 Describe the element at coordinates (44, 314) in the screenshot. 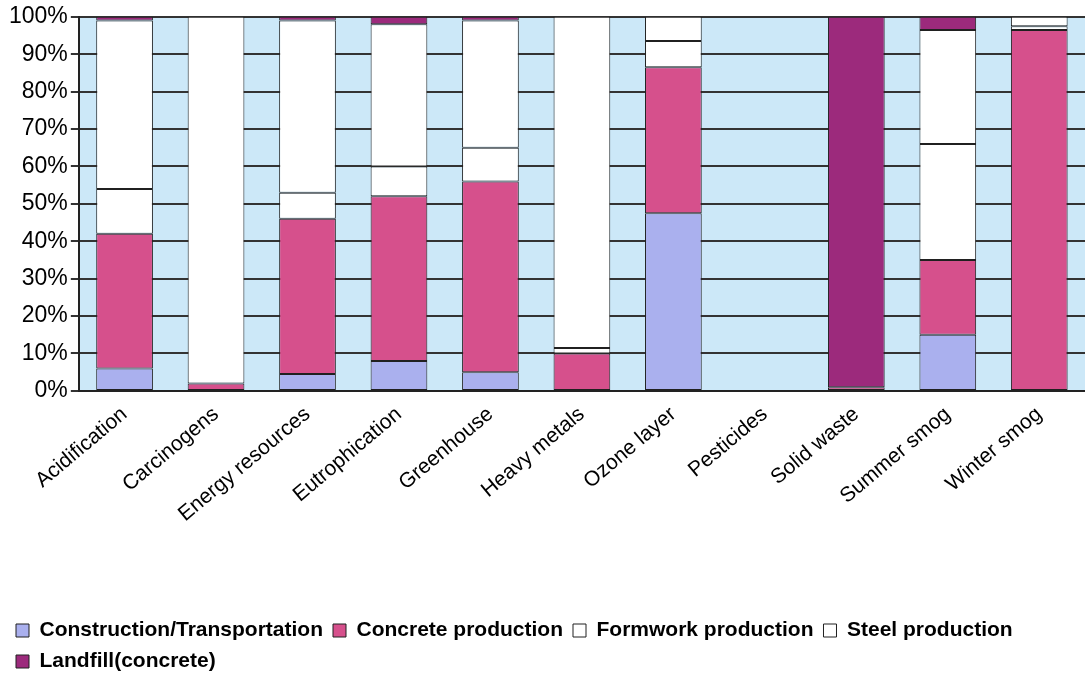

I see `y-tick-label: 20%` at that location.